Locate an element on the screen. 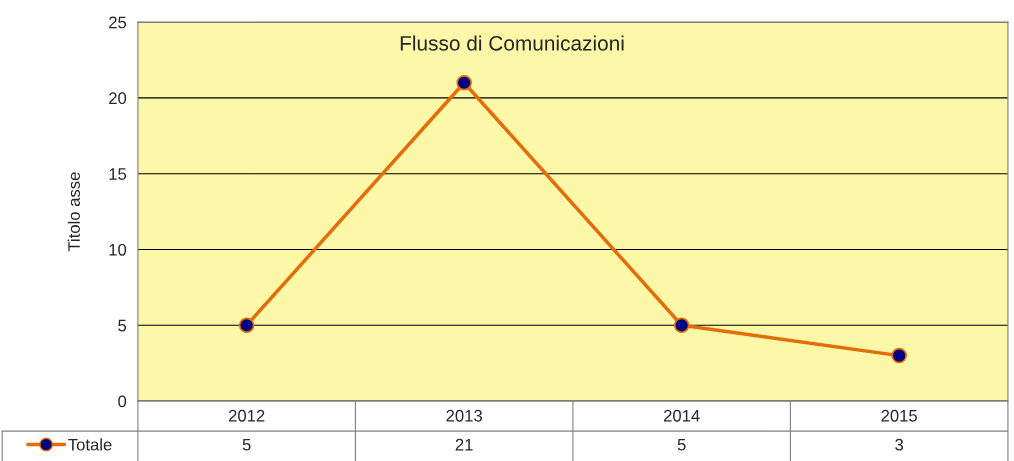 The image size is (1014, 461). y-tick-label: 10 is located at coordinates (118, 249).